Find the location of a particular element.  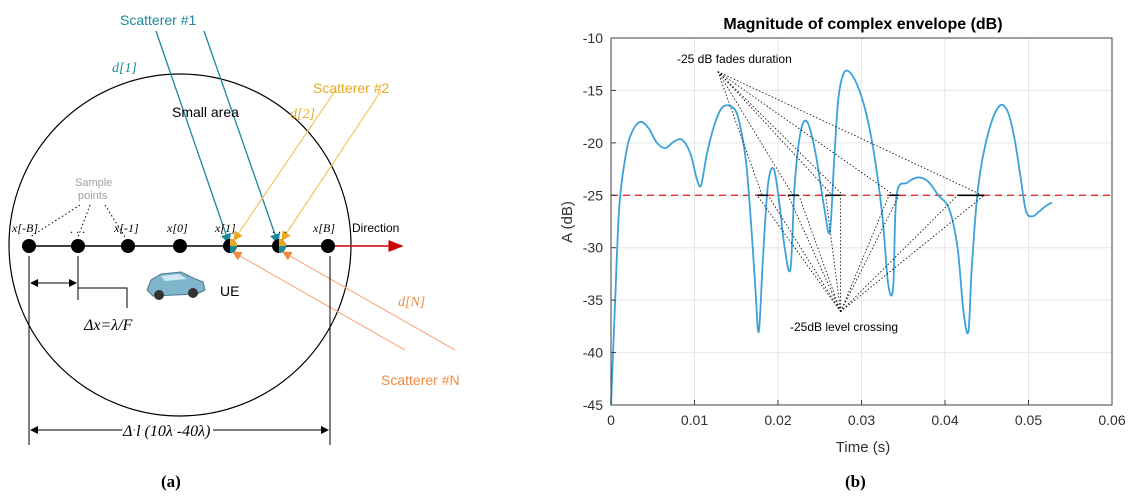

x0-label: x[0] is located at coordinates (177, 228).